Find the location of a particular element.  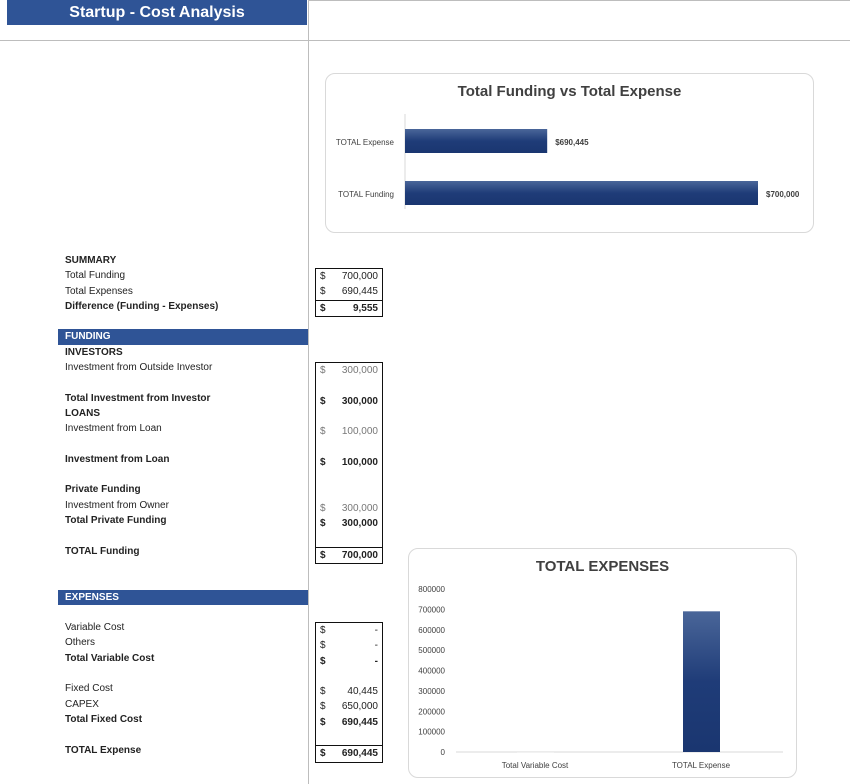

cell-variable-cost: $ - is located at coordinates (349, 630).